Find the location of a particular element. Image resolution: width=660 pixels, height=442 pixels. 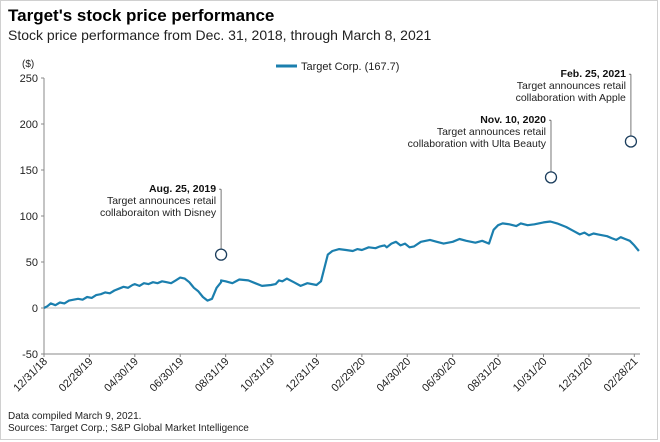

annotation-date: Aug. 25, 2019 is located at coordinates (182, 189).